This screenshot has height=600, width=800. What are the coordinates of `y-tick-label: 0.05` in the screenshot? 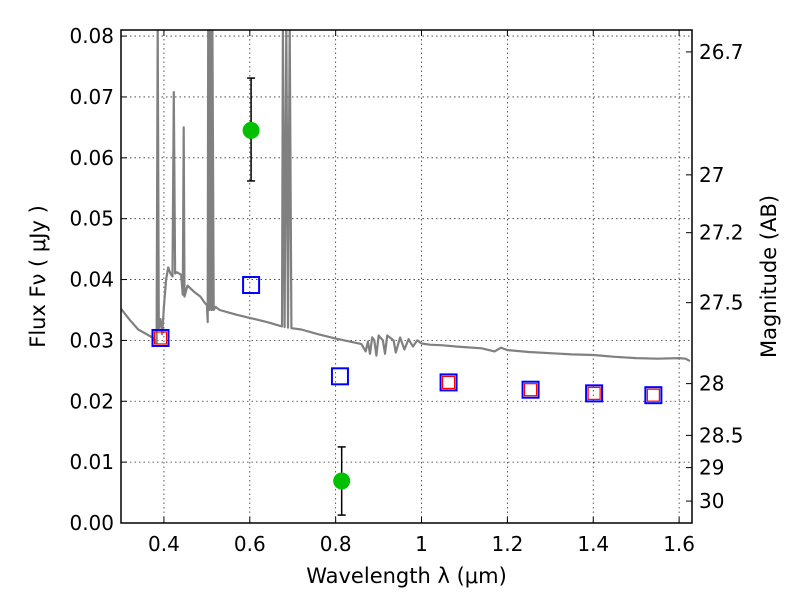 It's located at (91, 219).